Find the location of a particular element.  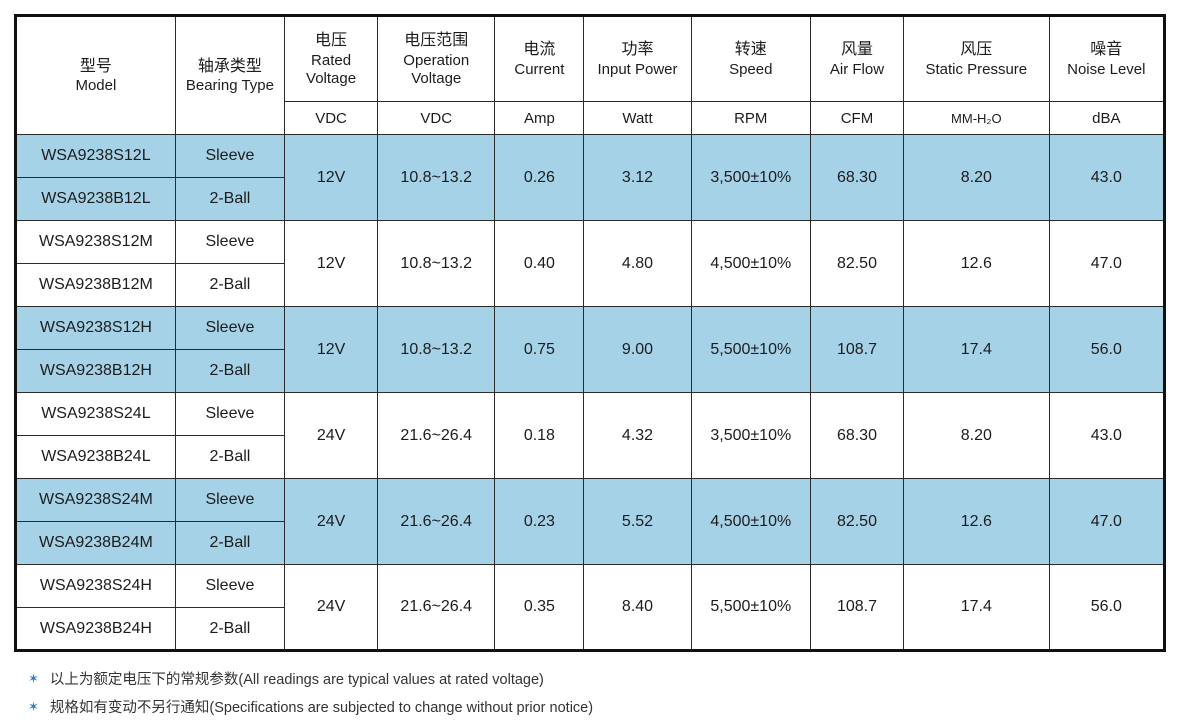

model-cell: WSA9238B24M is located at coordinates (95, 543).